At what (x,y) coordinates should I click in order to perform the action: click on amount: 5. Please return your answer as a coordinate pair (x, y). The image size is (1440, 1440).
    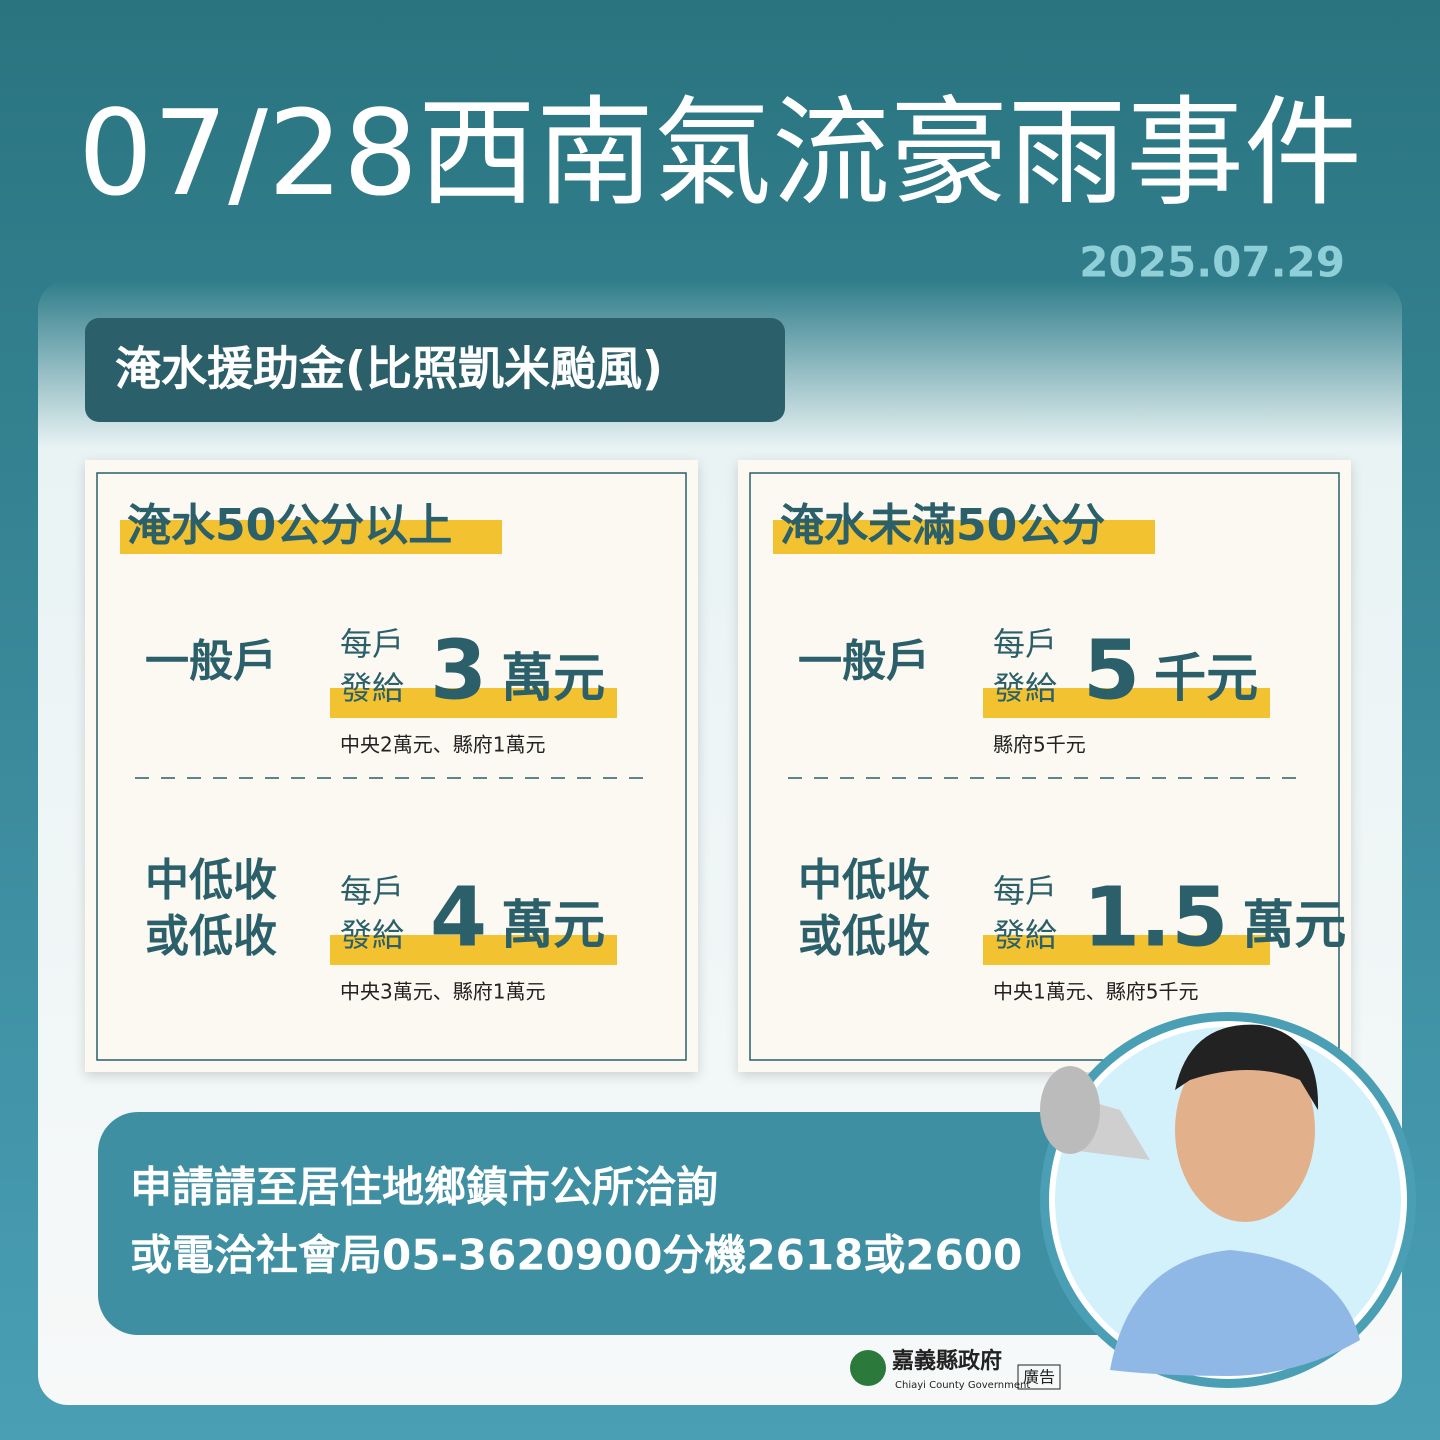
    Looking at the image, I should click on (1111, 670).